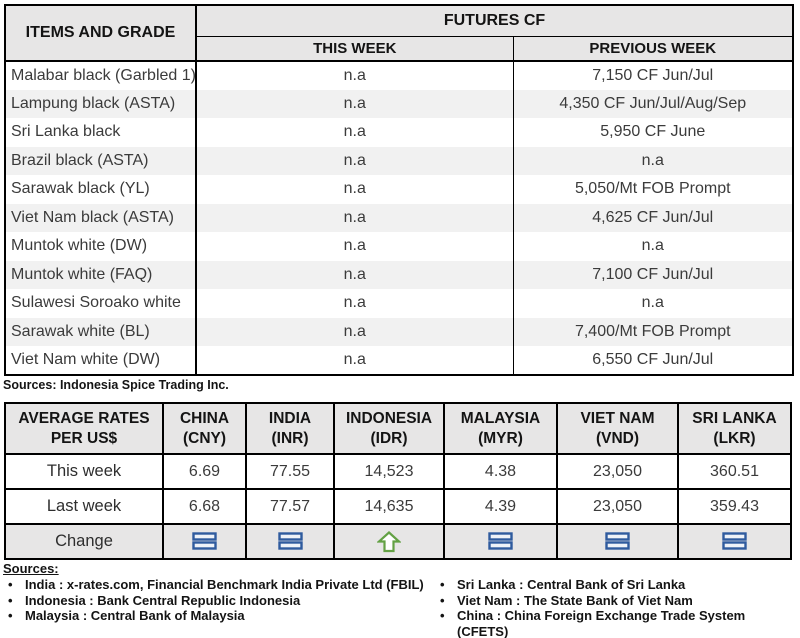  I want to click on table-row: Brazil black (ASTA) n.a n.a, so click(399, 160).